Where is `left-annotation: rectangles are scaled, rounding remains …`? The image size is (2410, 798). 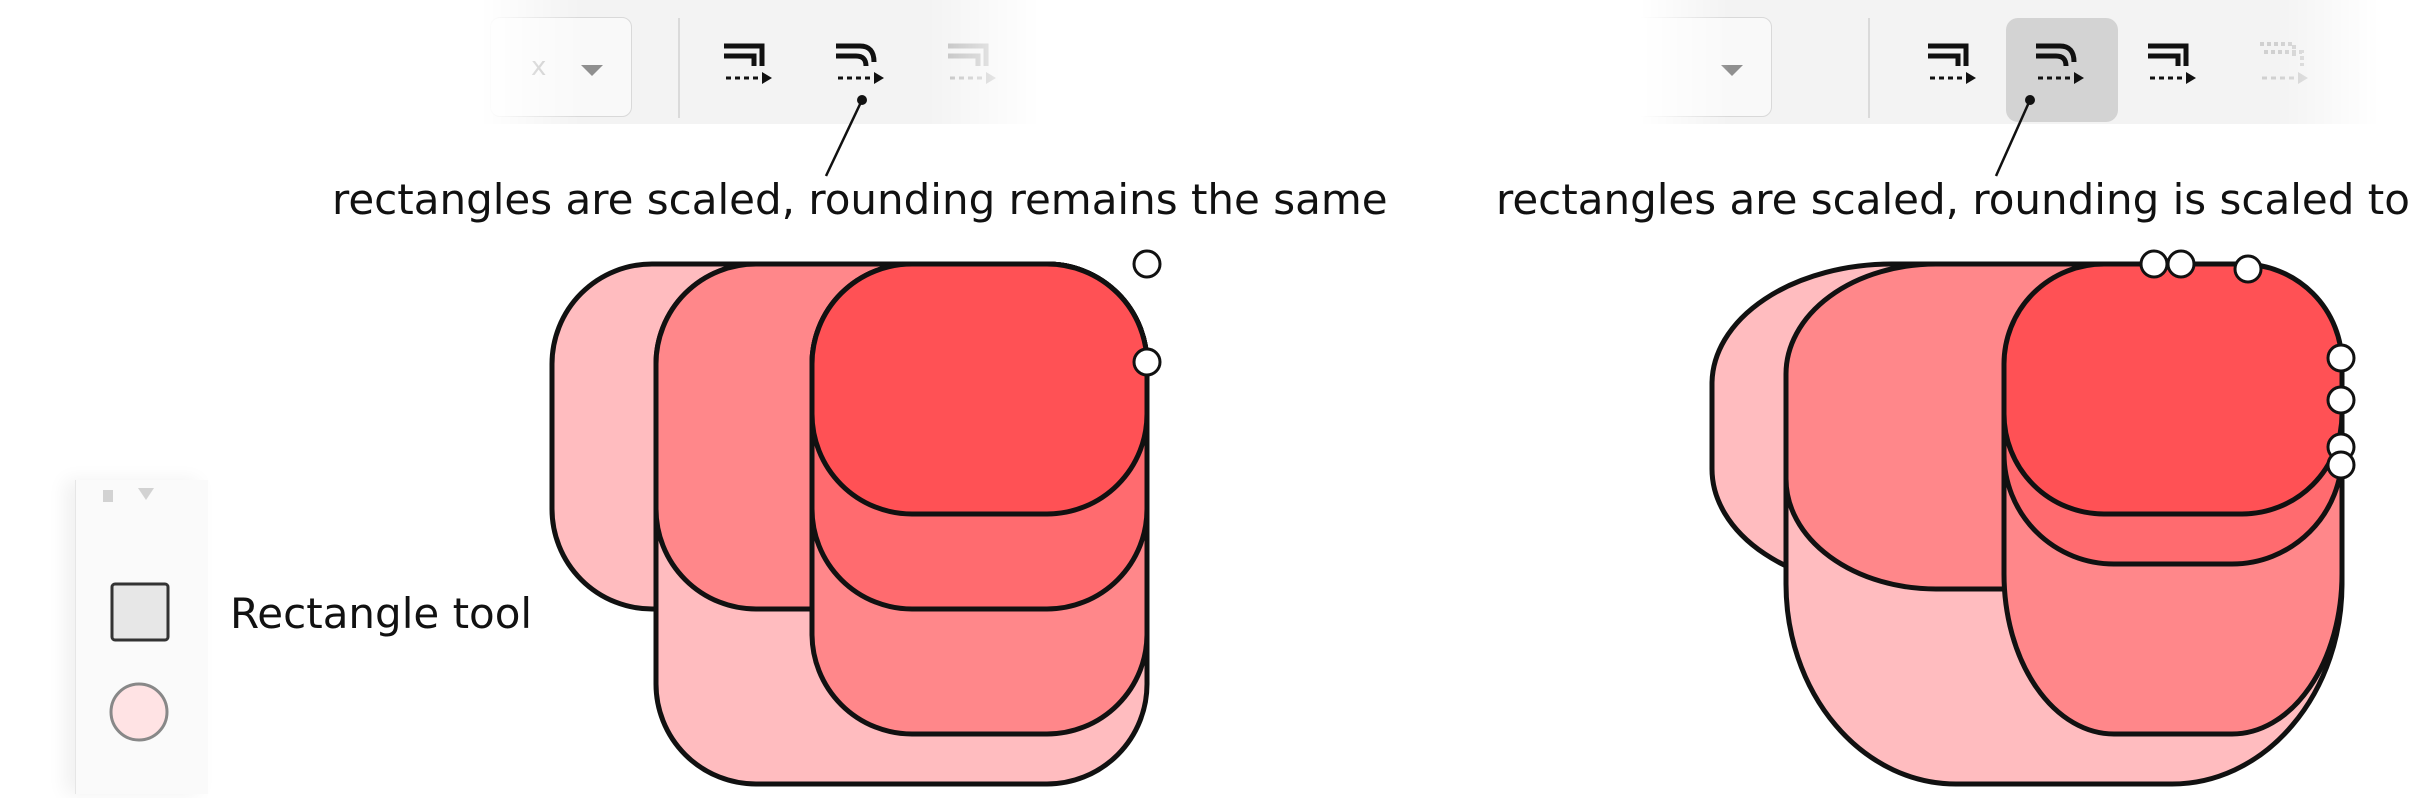 left-annotation: rectangles are scaled, rounding remains … is located at coordinates (860, 199).